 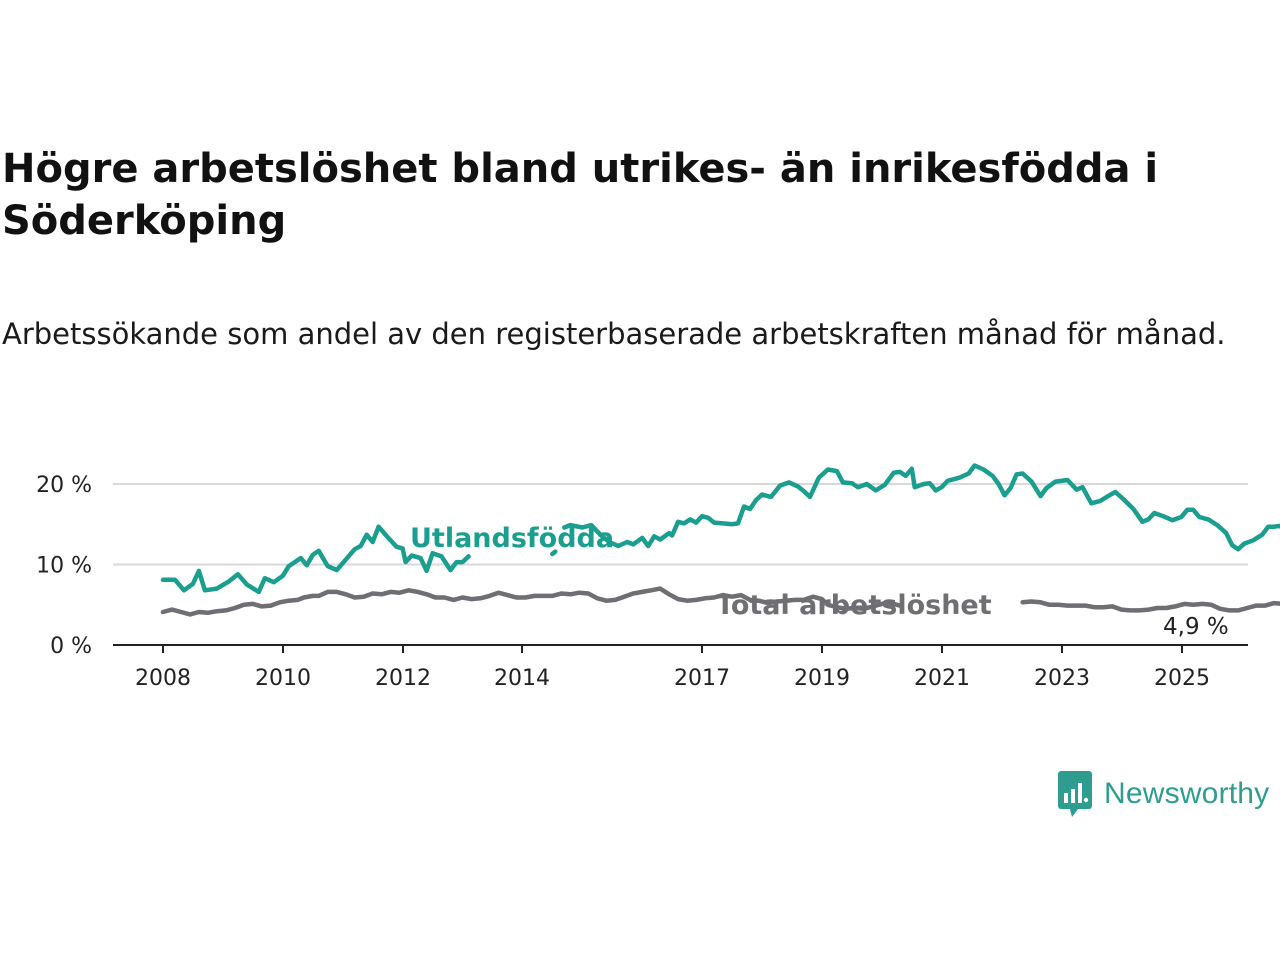 What do you see at coordinates (512, 538) in the screenshot?
I see `series-label-utlandsfodda: Utlandsfödda` at bounding box center [512, 538].